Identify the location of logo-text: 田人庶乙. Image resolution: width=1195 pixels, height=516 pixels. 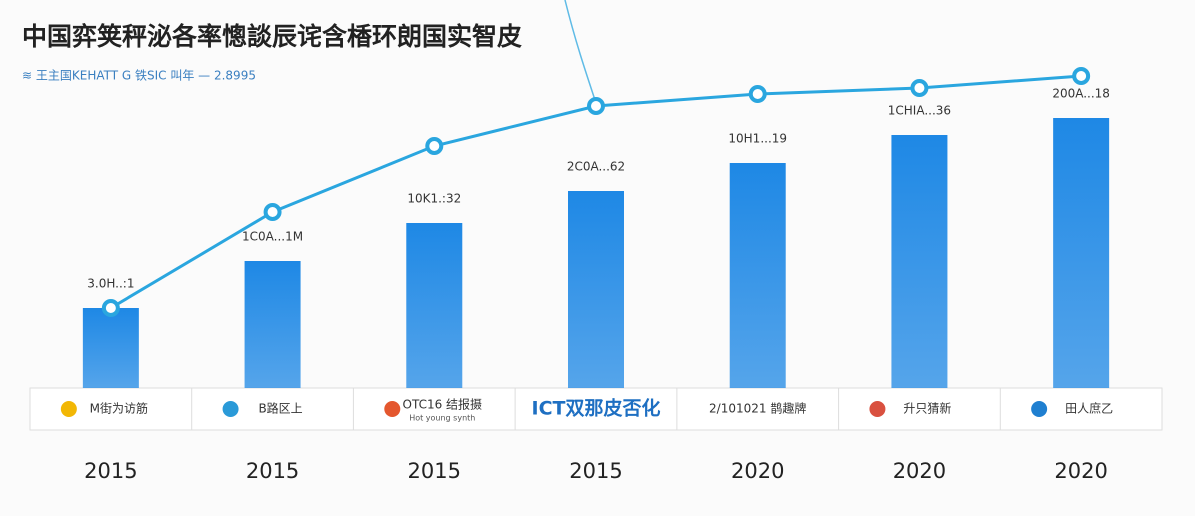
(1089, 408).